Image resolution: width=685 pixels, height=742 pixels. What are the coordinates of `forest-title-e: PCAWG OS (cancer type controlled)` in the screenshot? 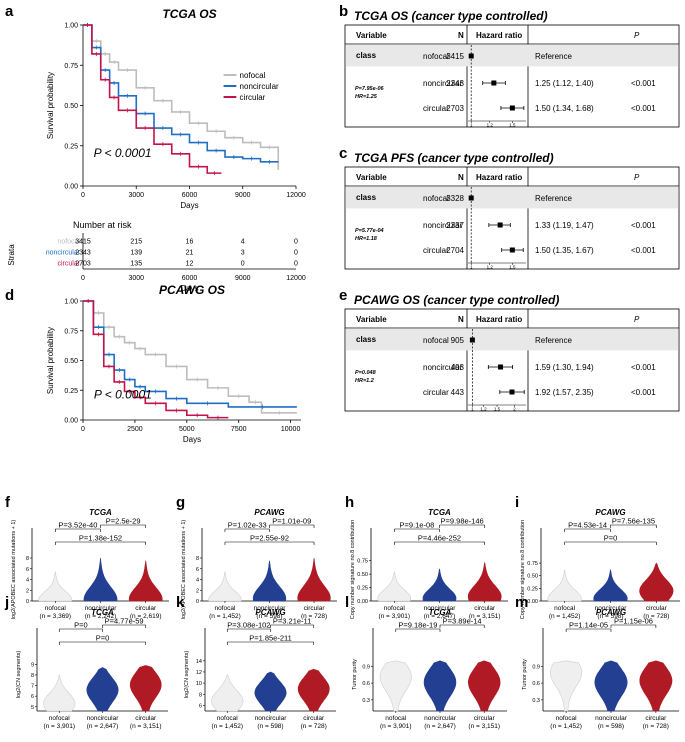 It's located at (456, 300).